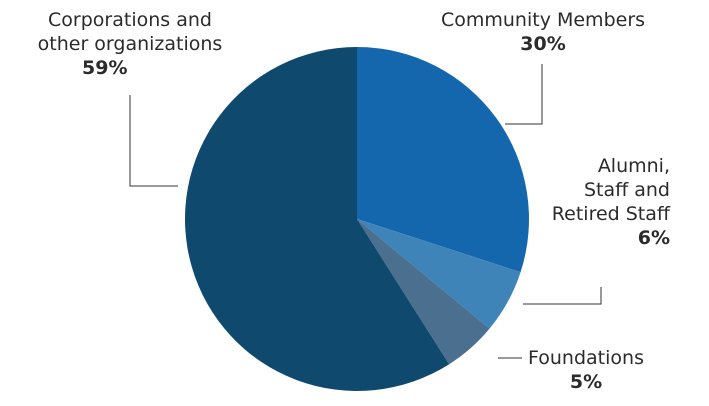 This screenshot has width=709, height=406. Describe the element at coordinates (543, 20) in the screenshot. I see `label-community-name: Community Members` at that location.